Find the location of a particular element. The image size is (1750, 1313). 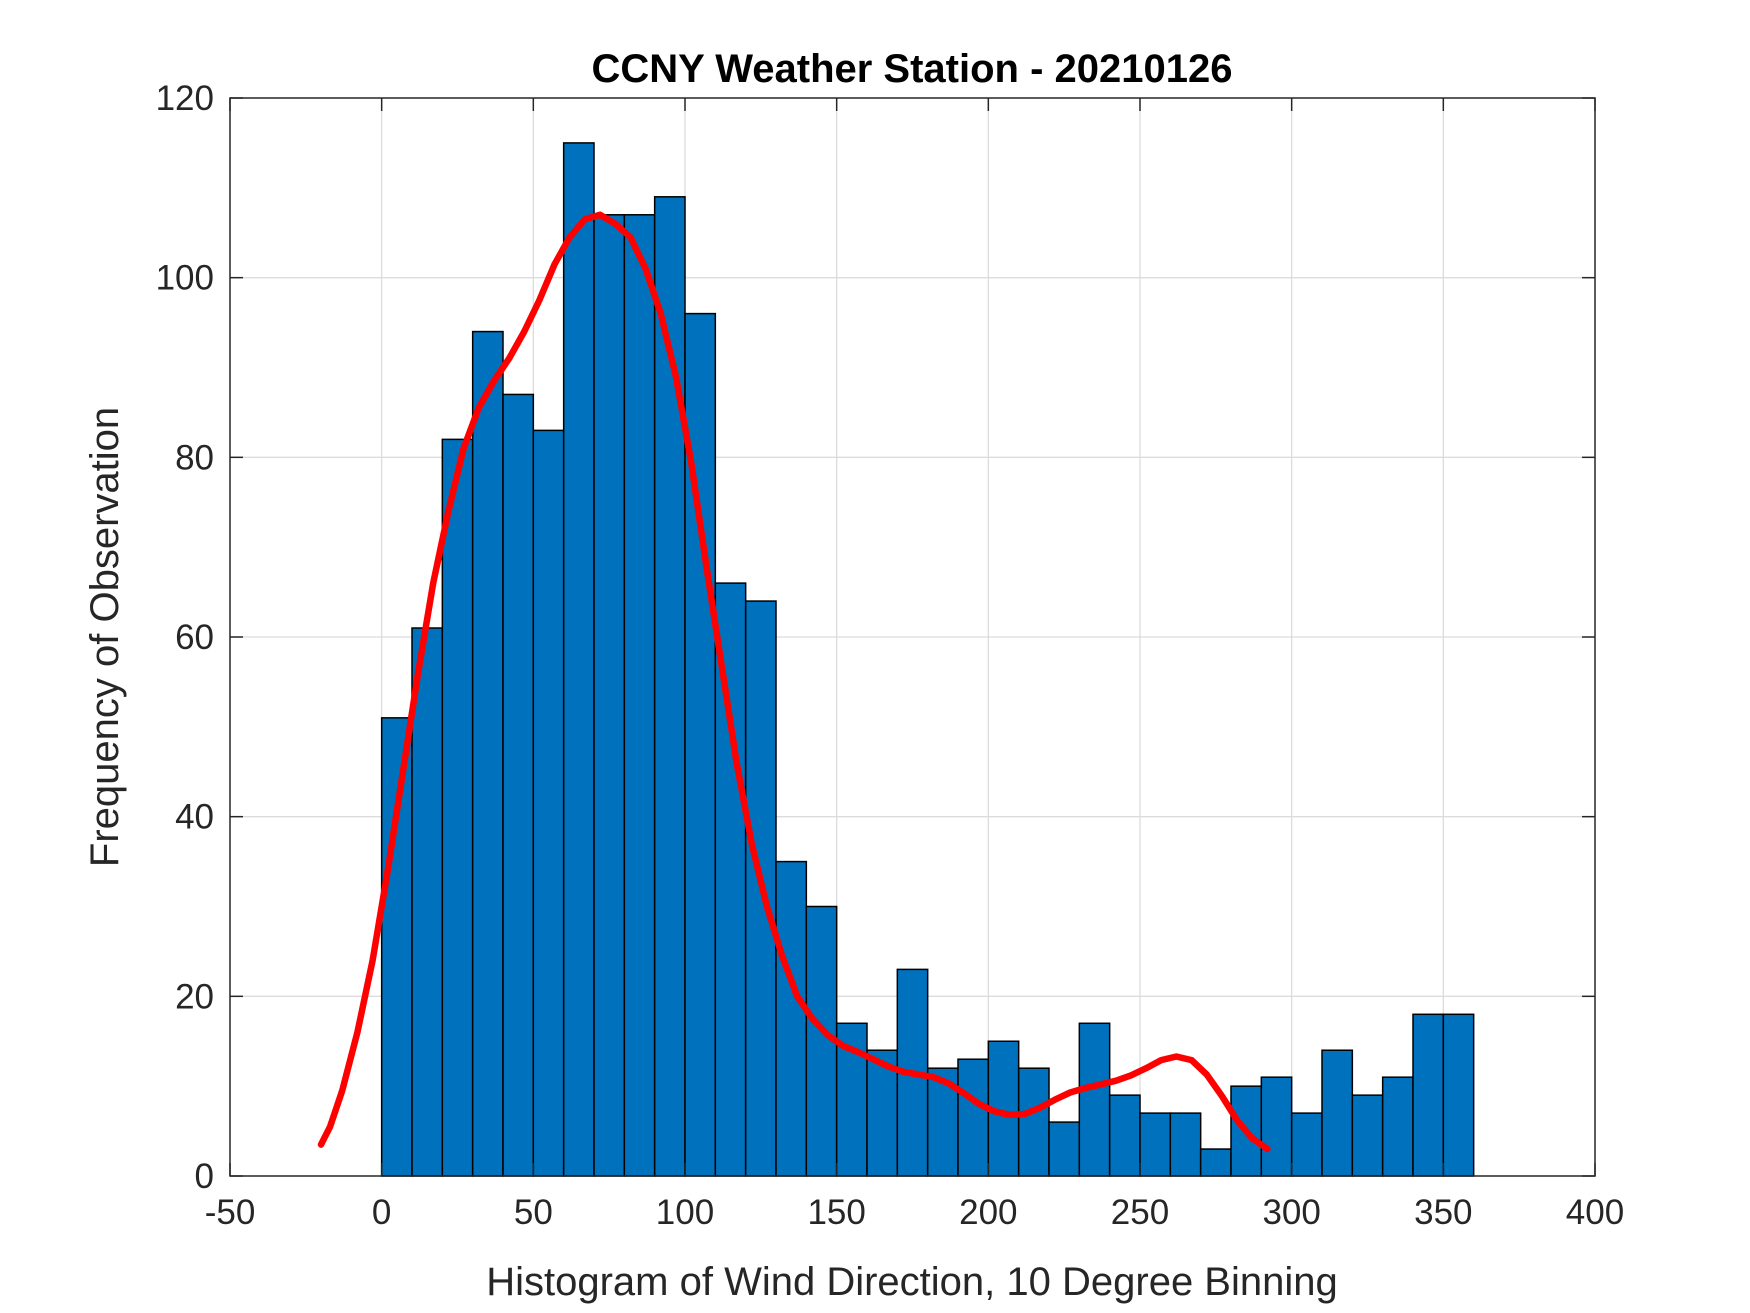

x-tick-label: 100 is located at coordinates (685, 1212).